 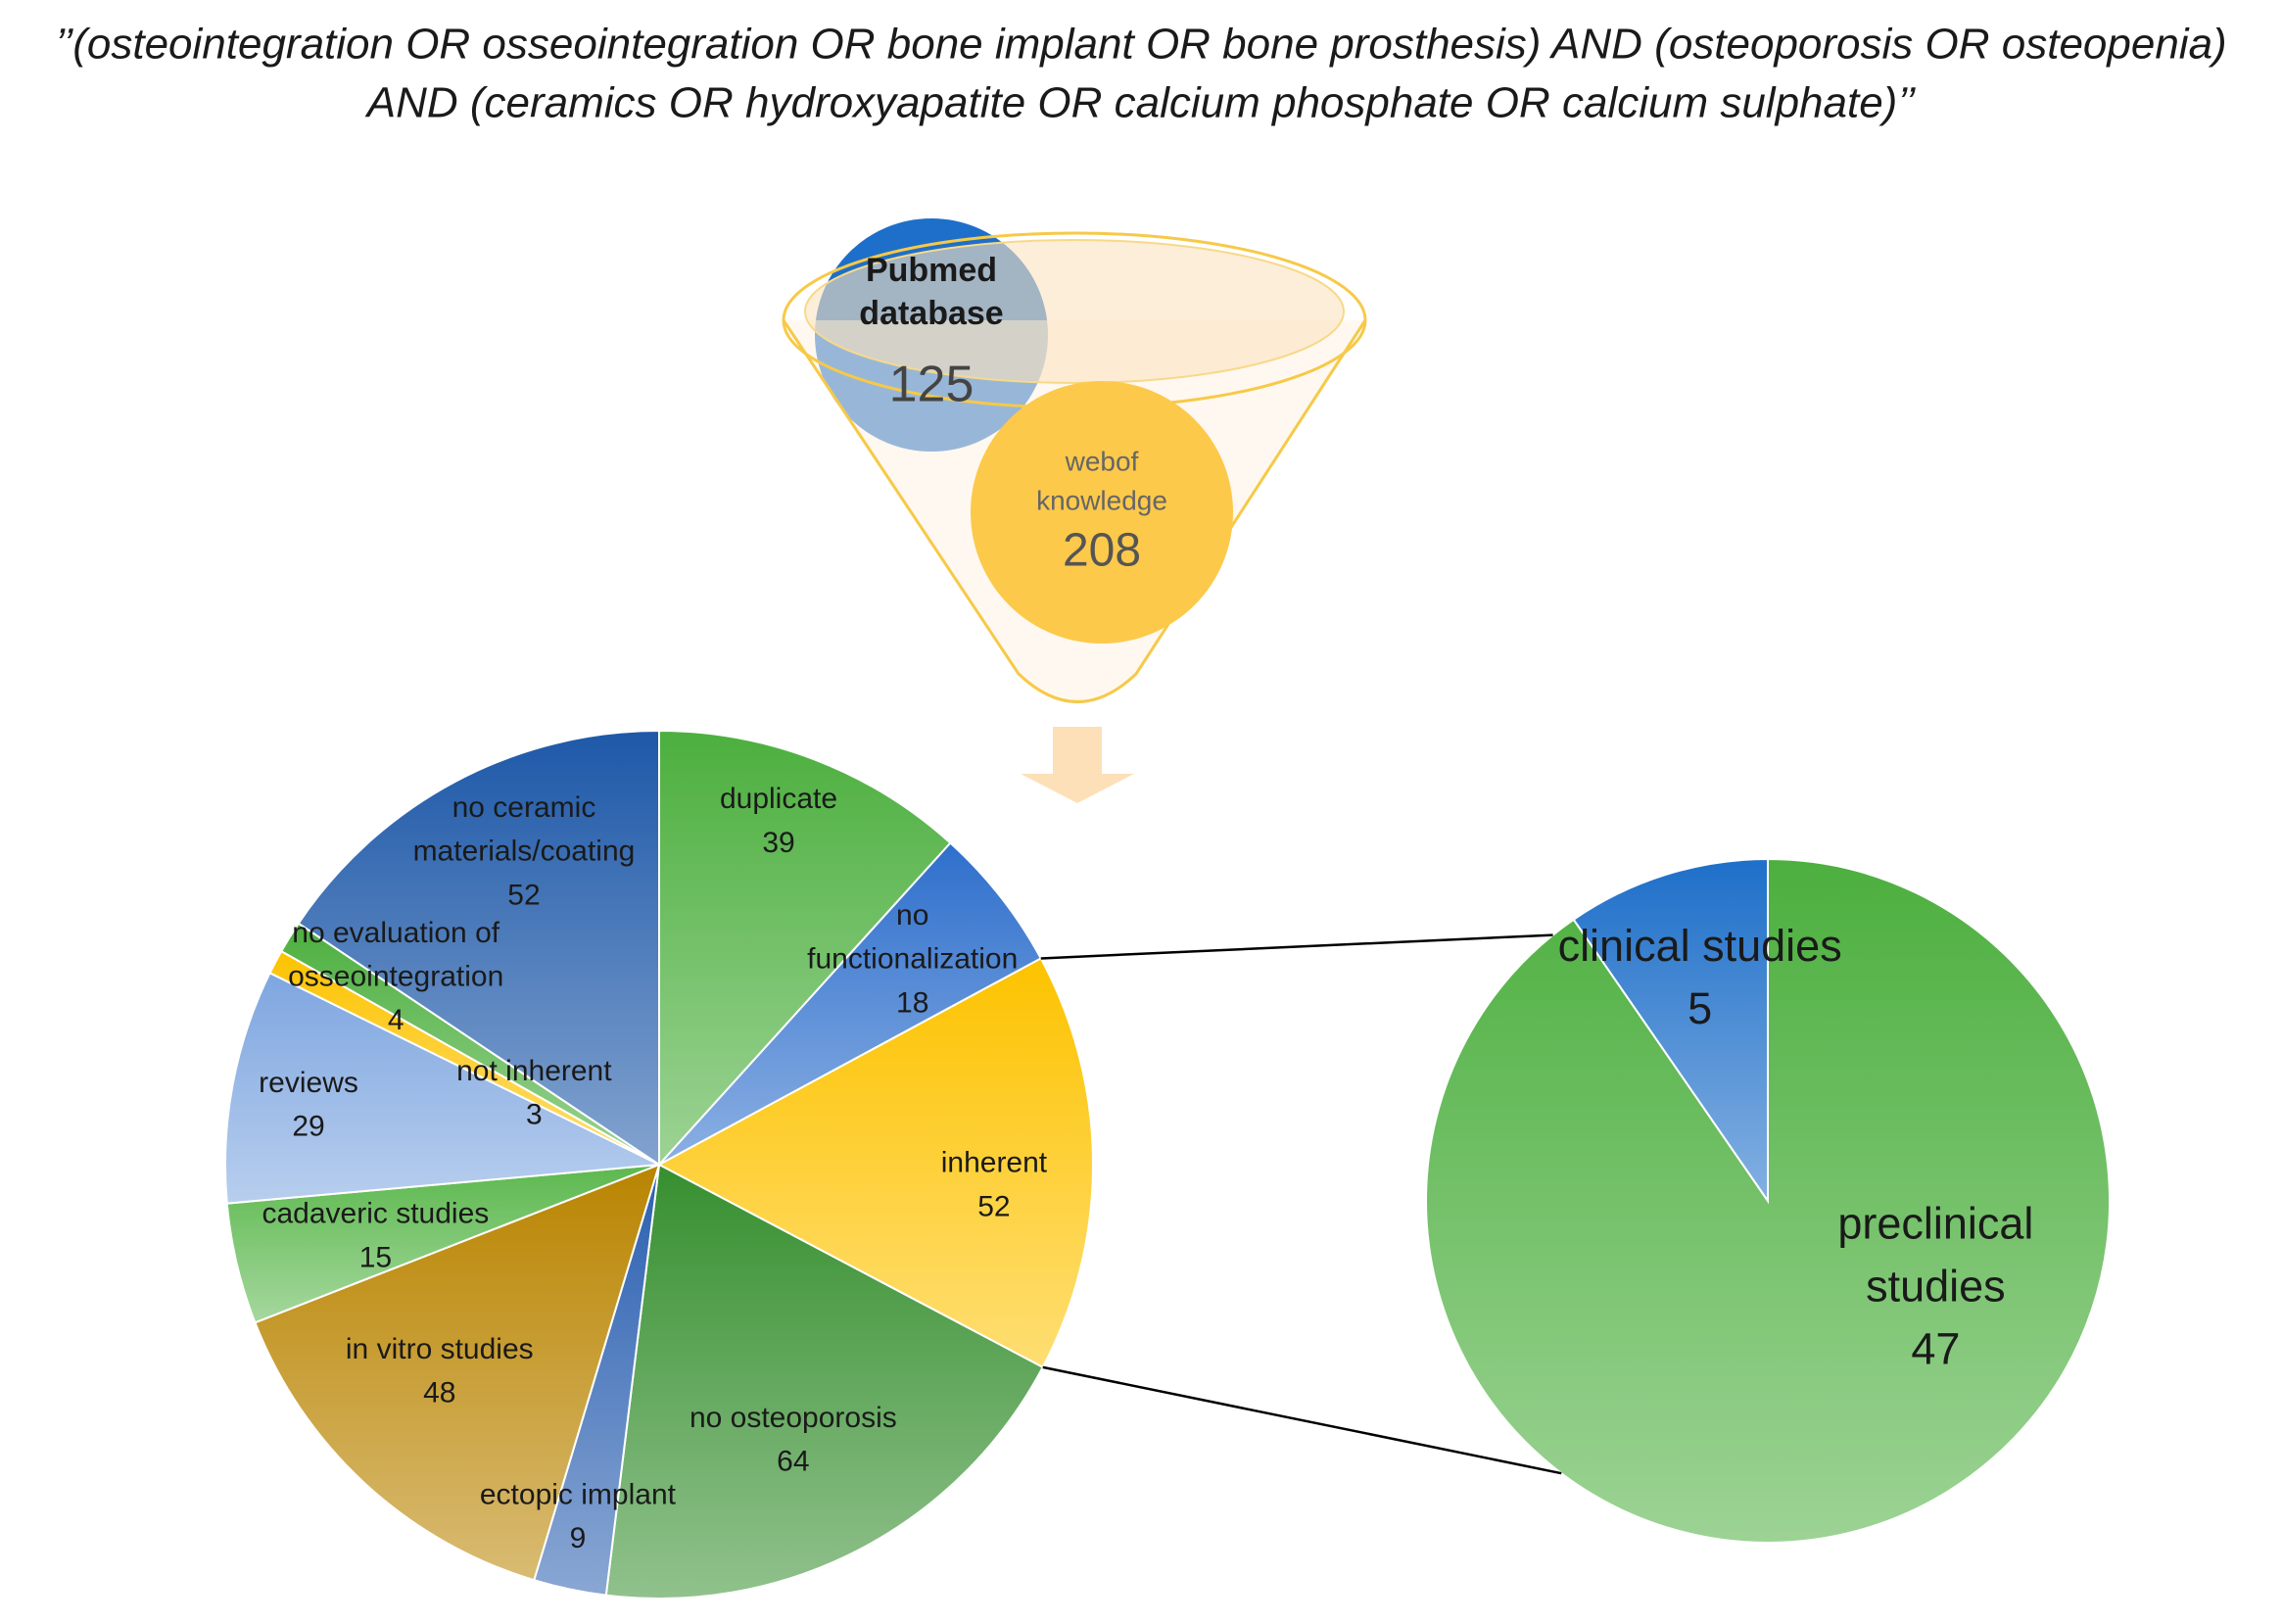 I want to click on slice-value: 3, so click(x=534, y=1115).